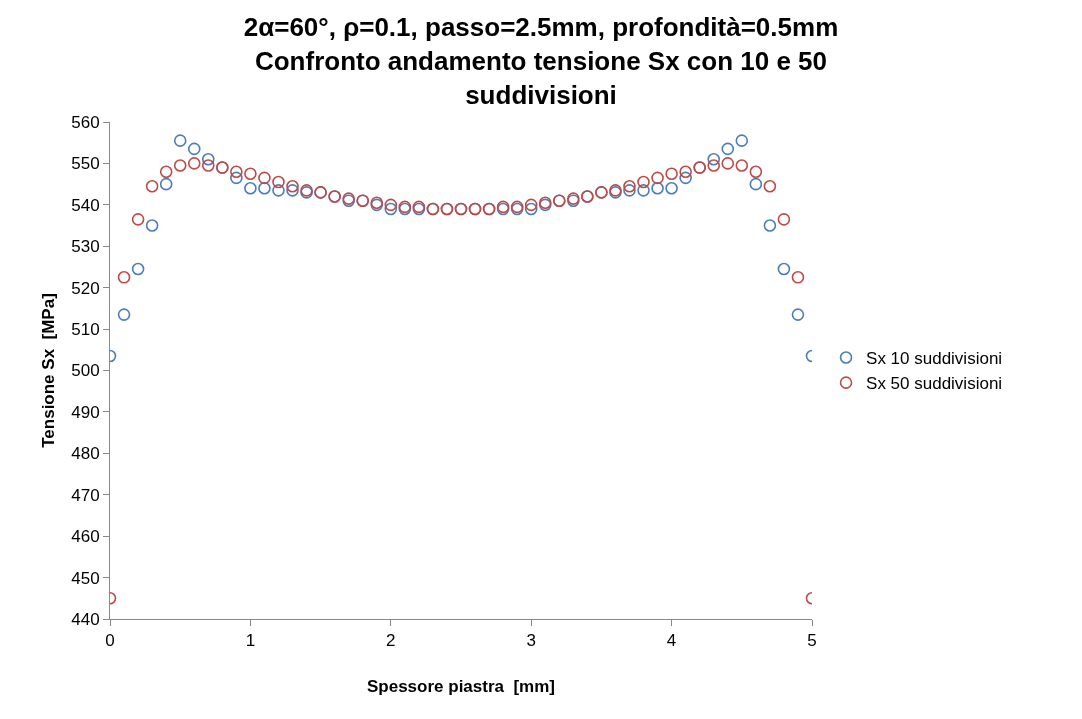  I want to click on legend-label: Sx 10 suddivisioni, so click(934, 359).